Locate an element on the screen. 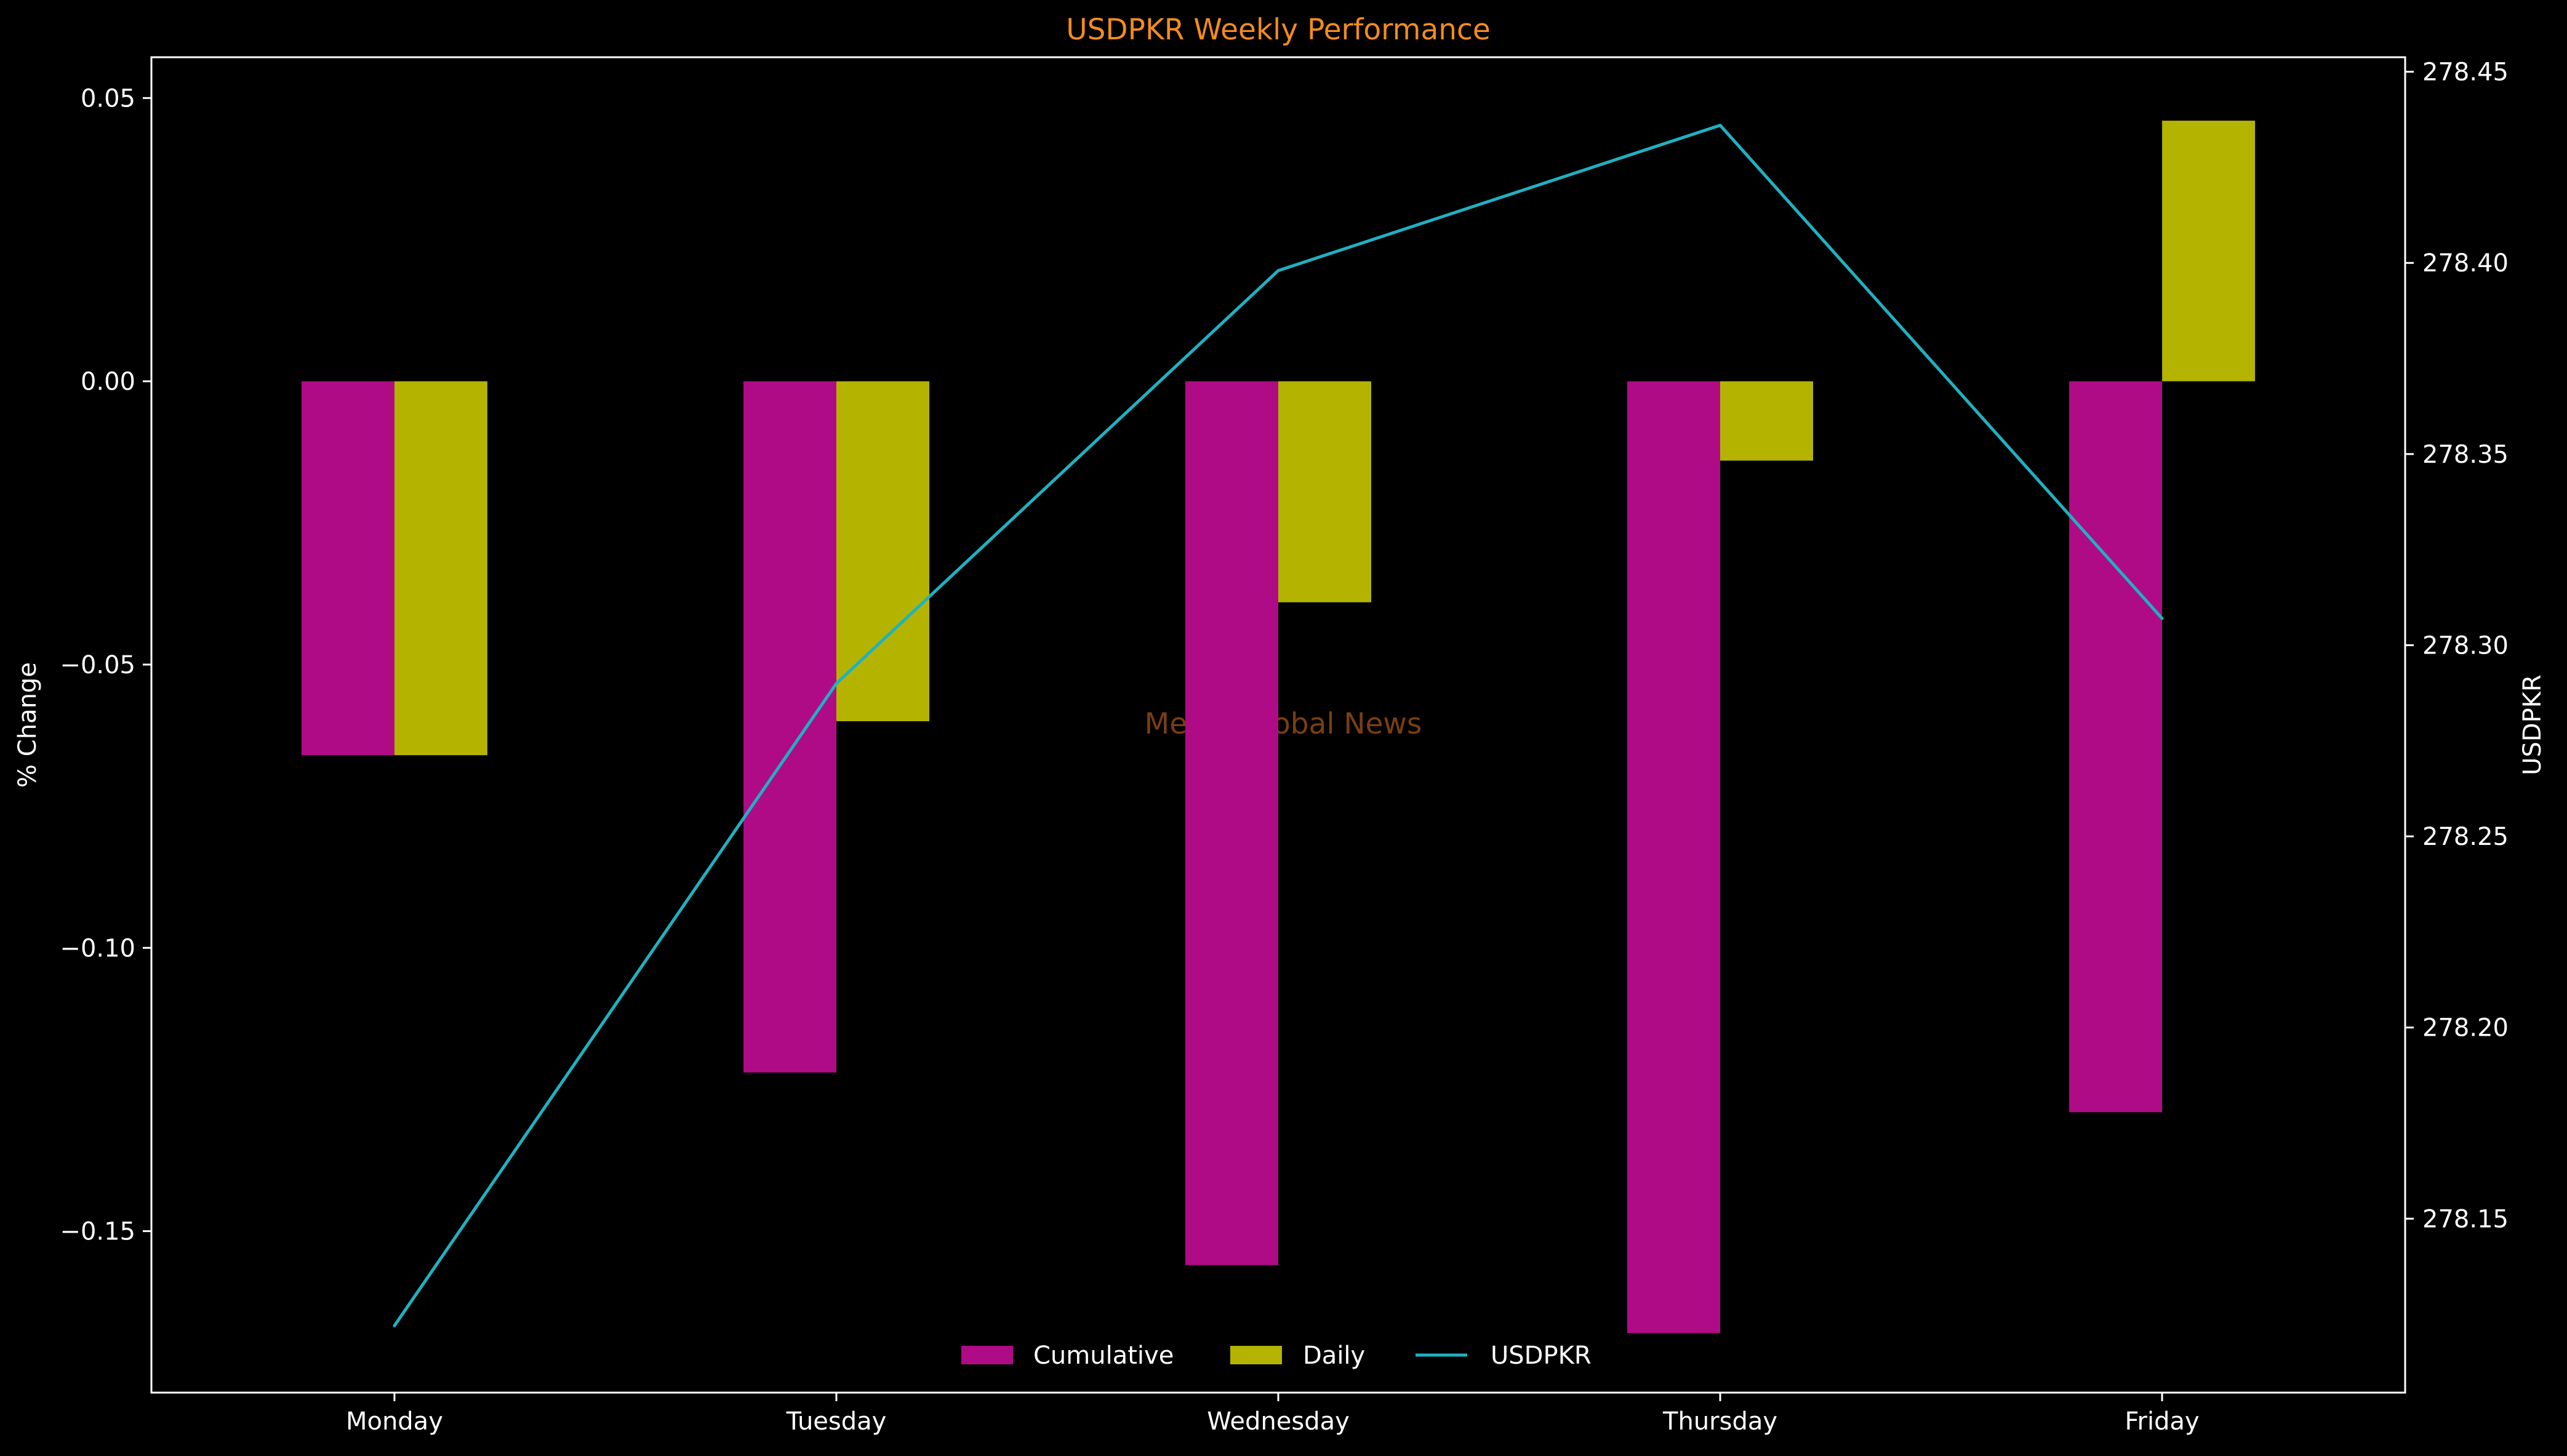  y-tick-label: −0.15 is located at coordinates (97, 1232).